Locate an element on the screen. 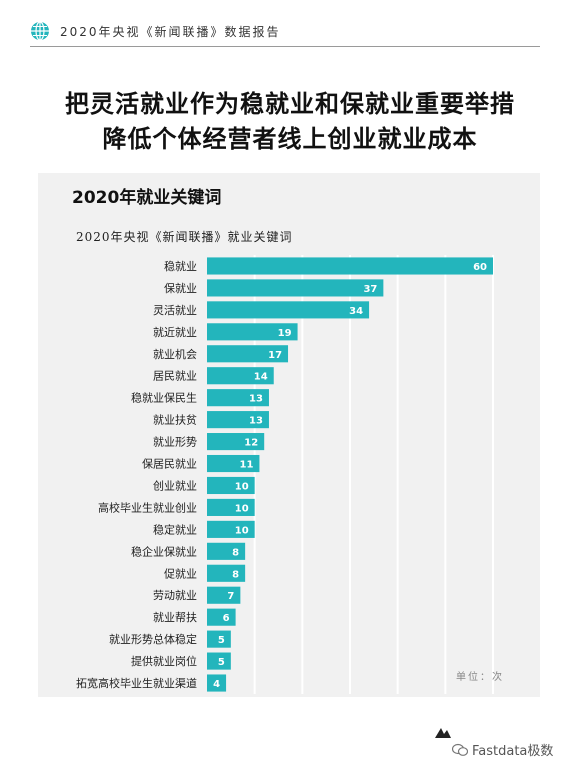  bar-value-label-17: 5 is located at coordinates (221, 640).